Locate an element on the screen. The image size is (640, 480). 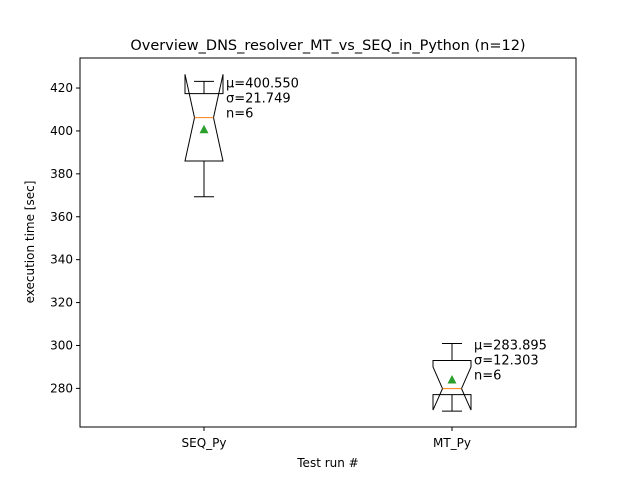
box-MT_Py: μ=283.895 σ=12.303 n=6 is located at coordinates (489, 375).